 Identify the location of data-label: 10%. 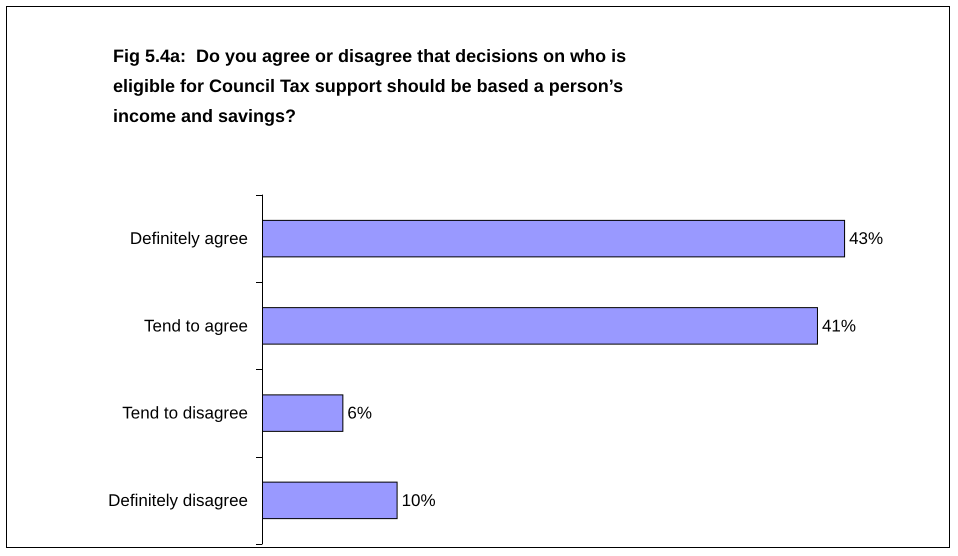
(419, 500).